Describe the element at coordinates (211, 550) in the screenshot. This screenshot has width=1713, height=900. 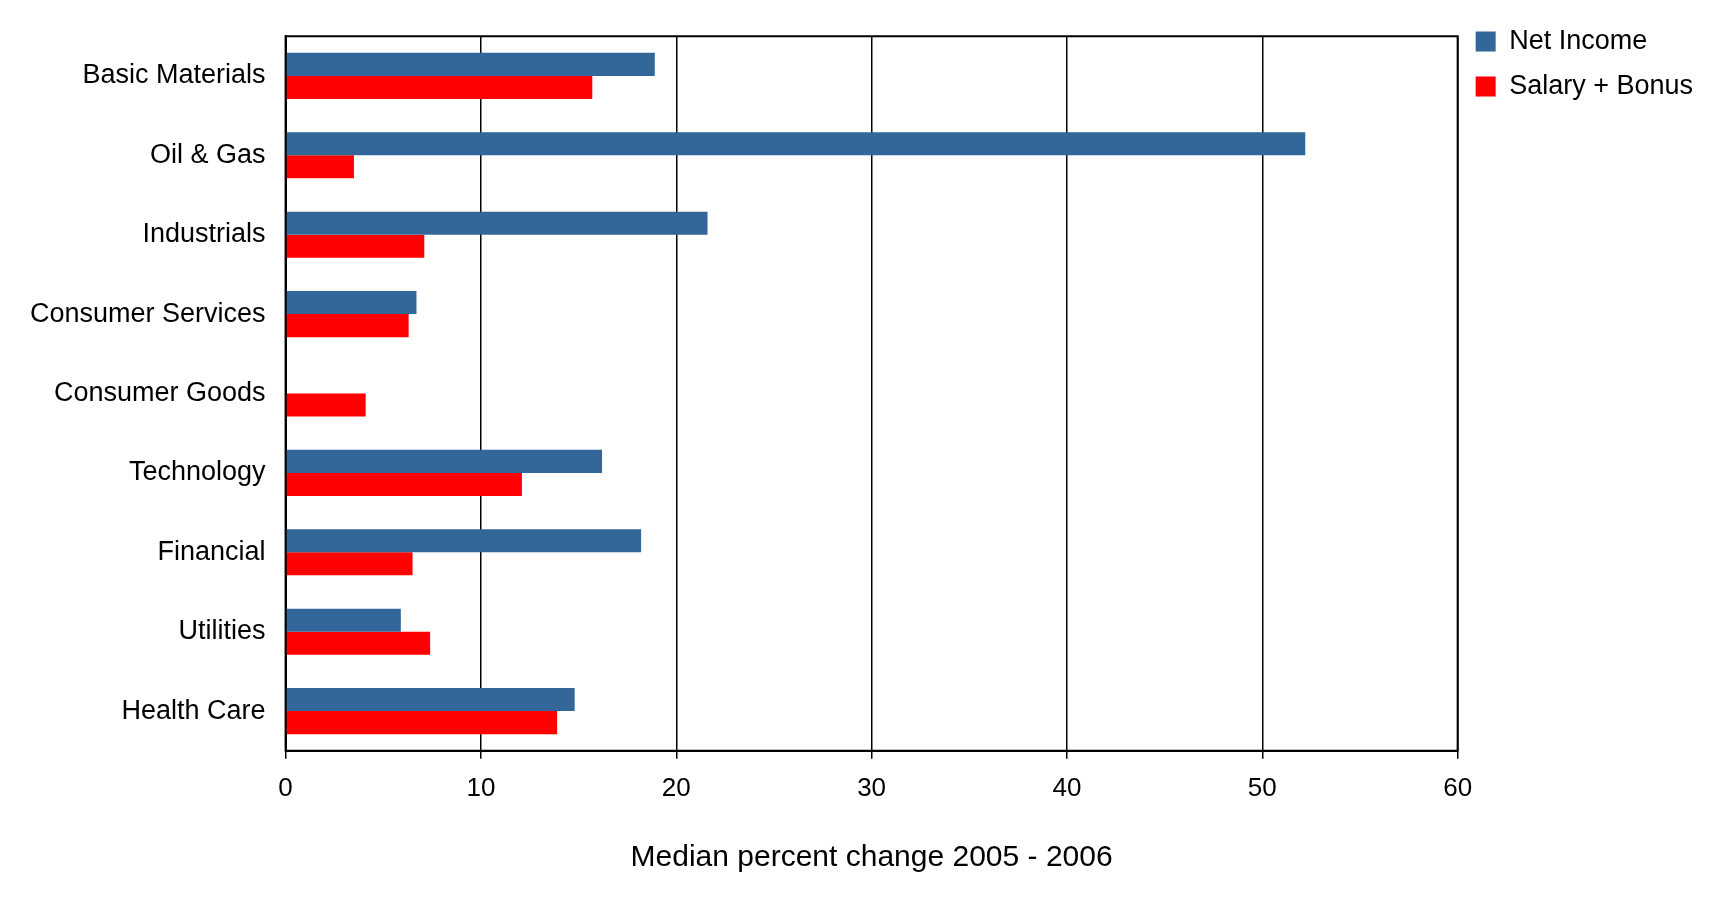
I see `y-tick-label: Financial` at that location.